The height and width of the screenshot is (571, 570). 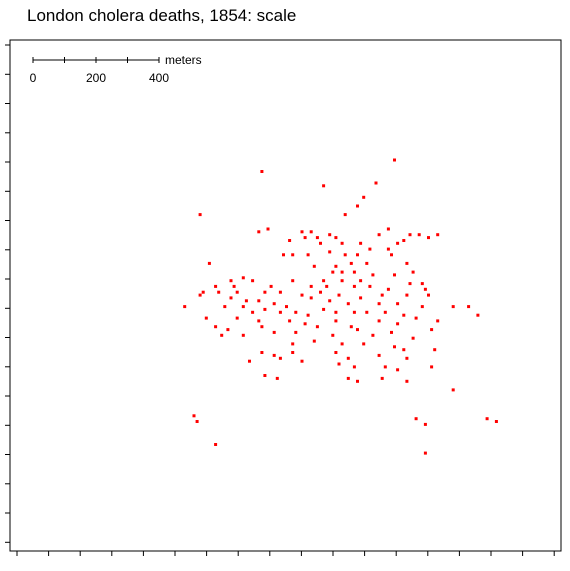 I want to click on chart-title: London cholera deaths, 1854: scale, so click(x=162, y=15).